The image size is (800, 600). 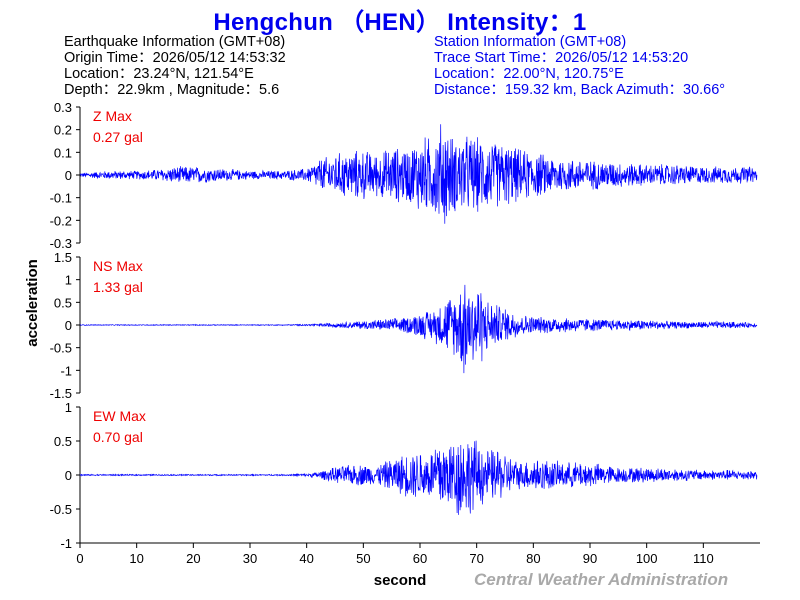 What do you see at coordinates (418, 477) in the screenshot?
I see `ew-waveform` at bounding box center [418, 477].